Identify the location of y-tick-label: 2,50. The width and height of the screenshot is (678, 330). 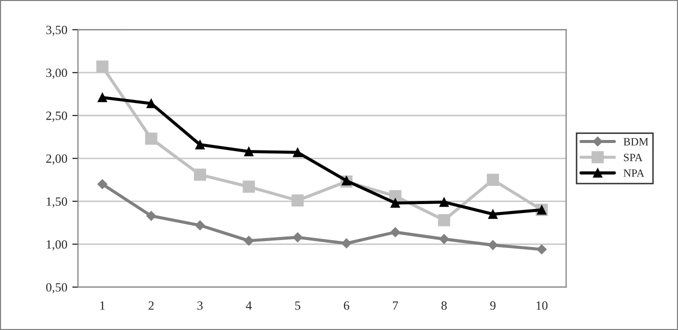
(57, 117).